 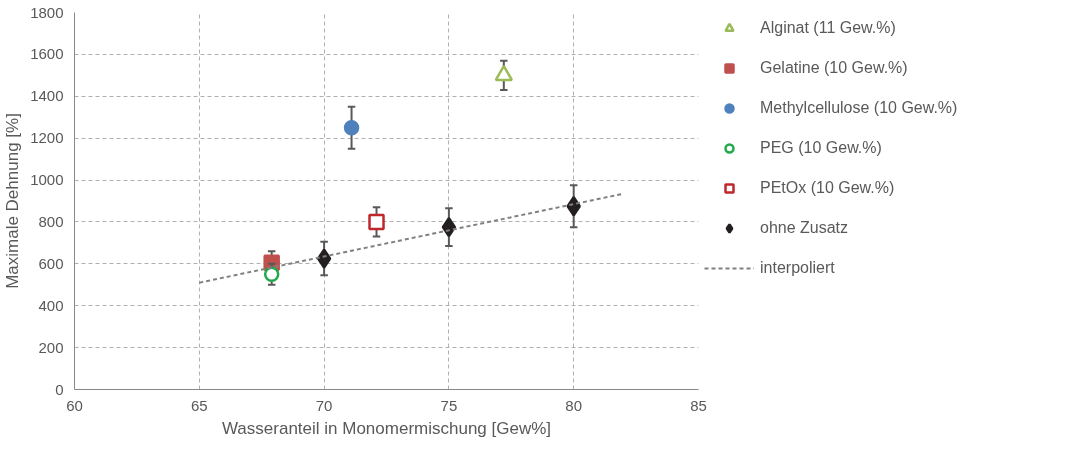 I want to click on x-axis-title: Wasseranteil in Monomermischung [Gew%], so click(x=386, y=428).